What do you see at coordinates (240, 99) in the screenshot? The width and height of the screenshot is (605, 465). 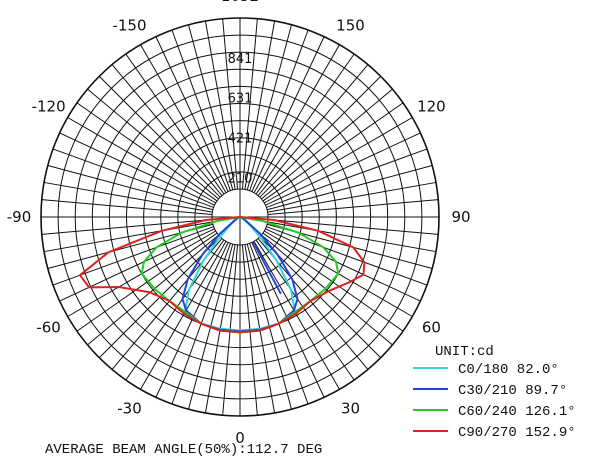 I see `radial-tick-label: 631` at bounding box center [240, 99].